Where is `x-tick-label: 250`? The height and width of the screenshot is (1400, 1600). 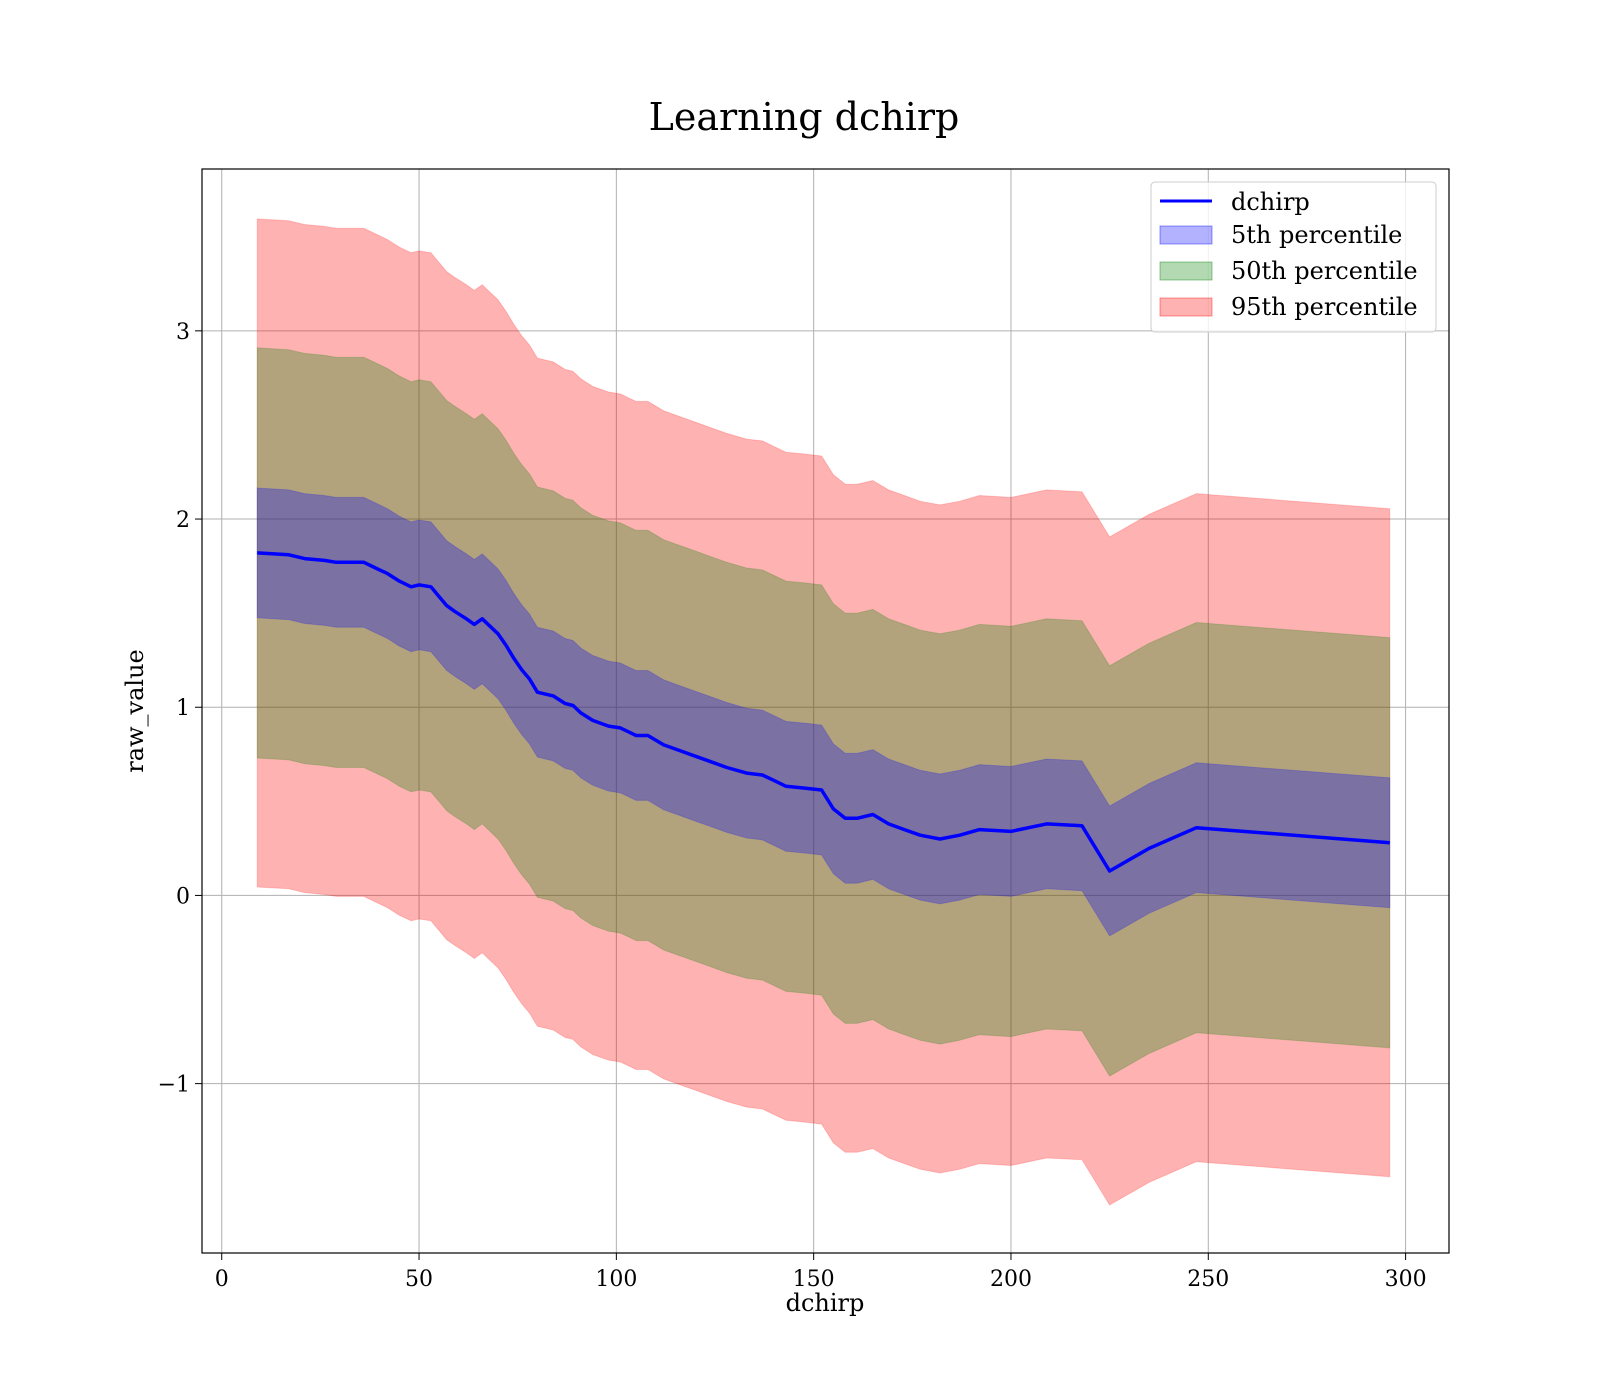 x-tick-label: 250 is located at coordinates (1208, 1279).